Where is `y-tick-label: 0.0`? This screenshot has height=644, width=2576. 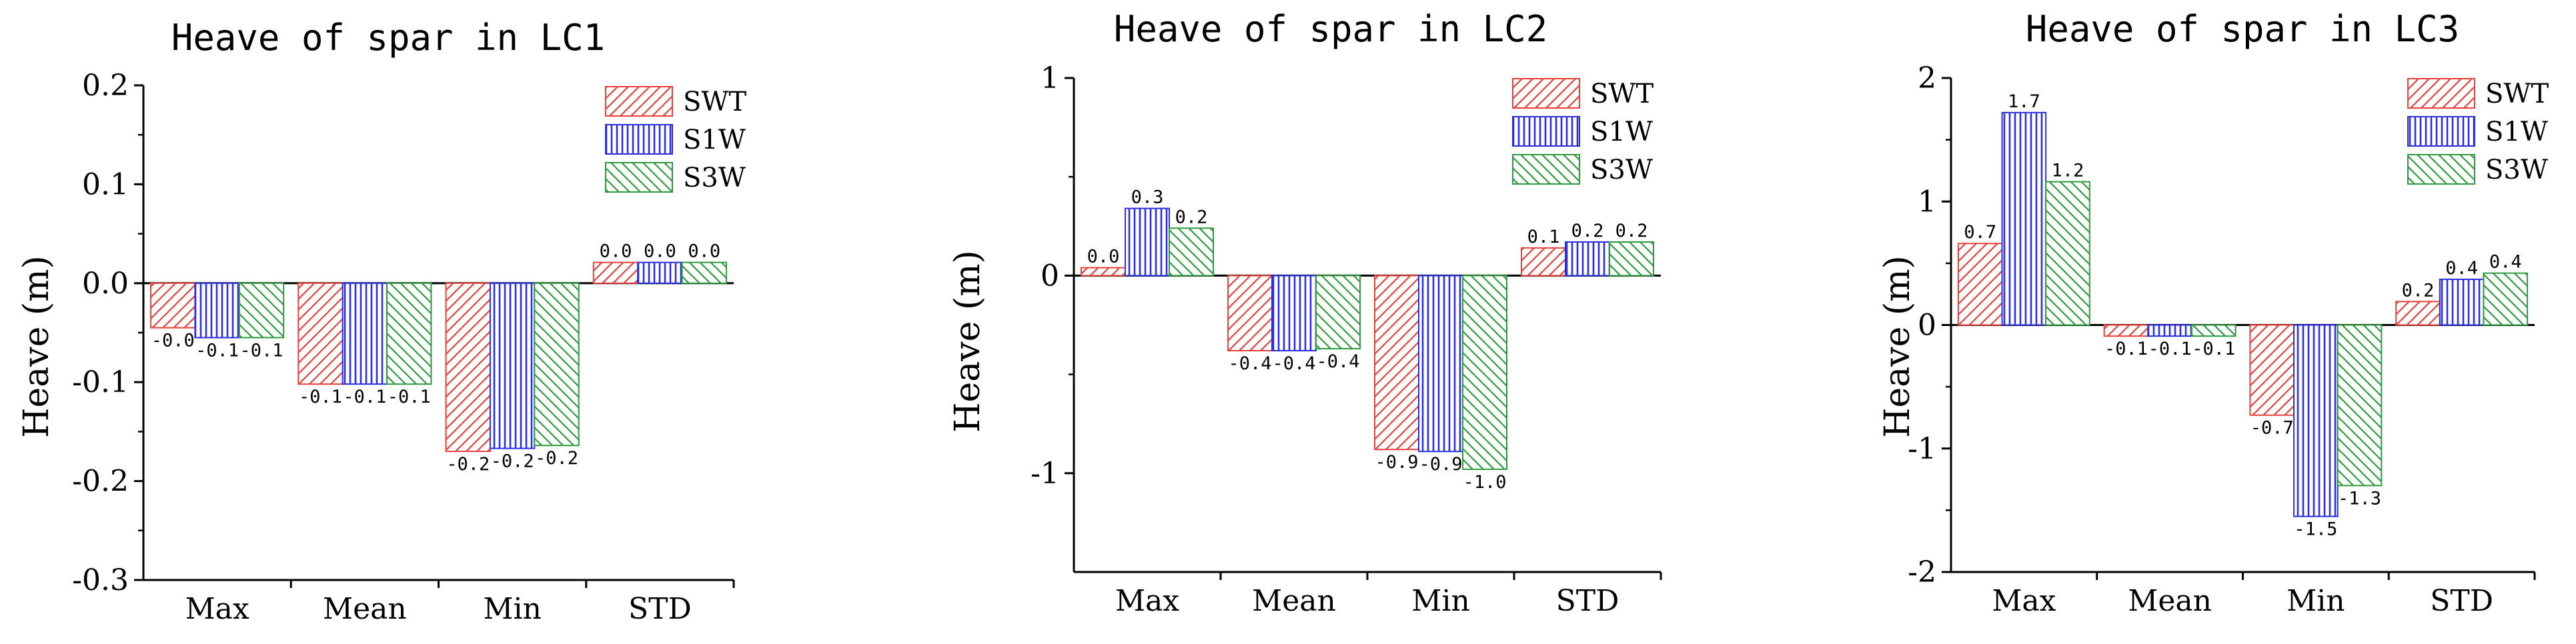
y-tick-label: 0.0 is located at coordinates (106, 284).